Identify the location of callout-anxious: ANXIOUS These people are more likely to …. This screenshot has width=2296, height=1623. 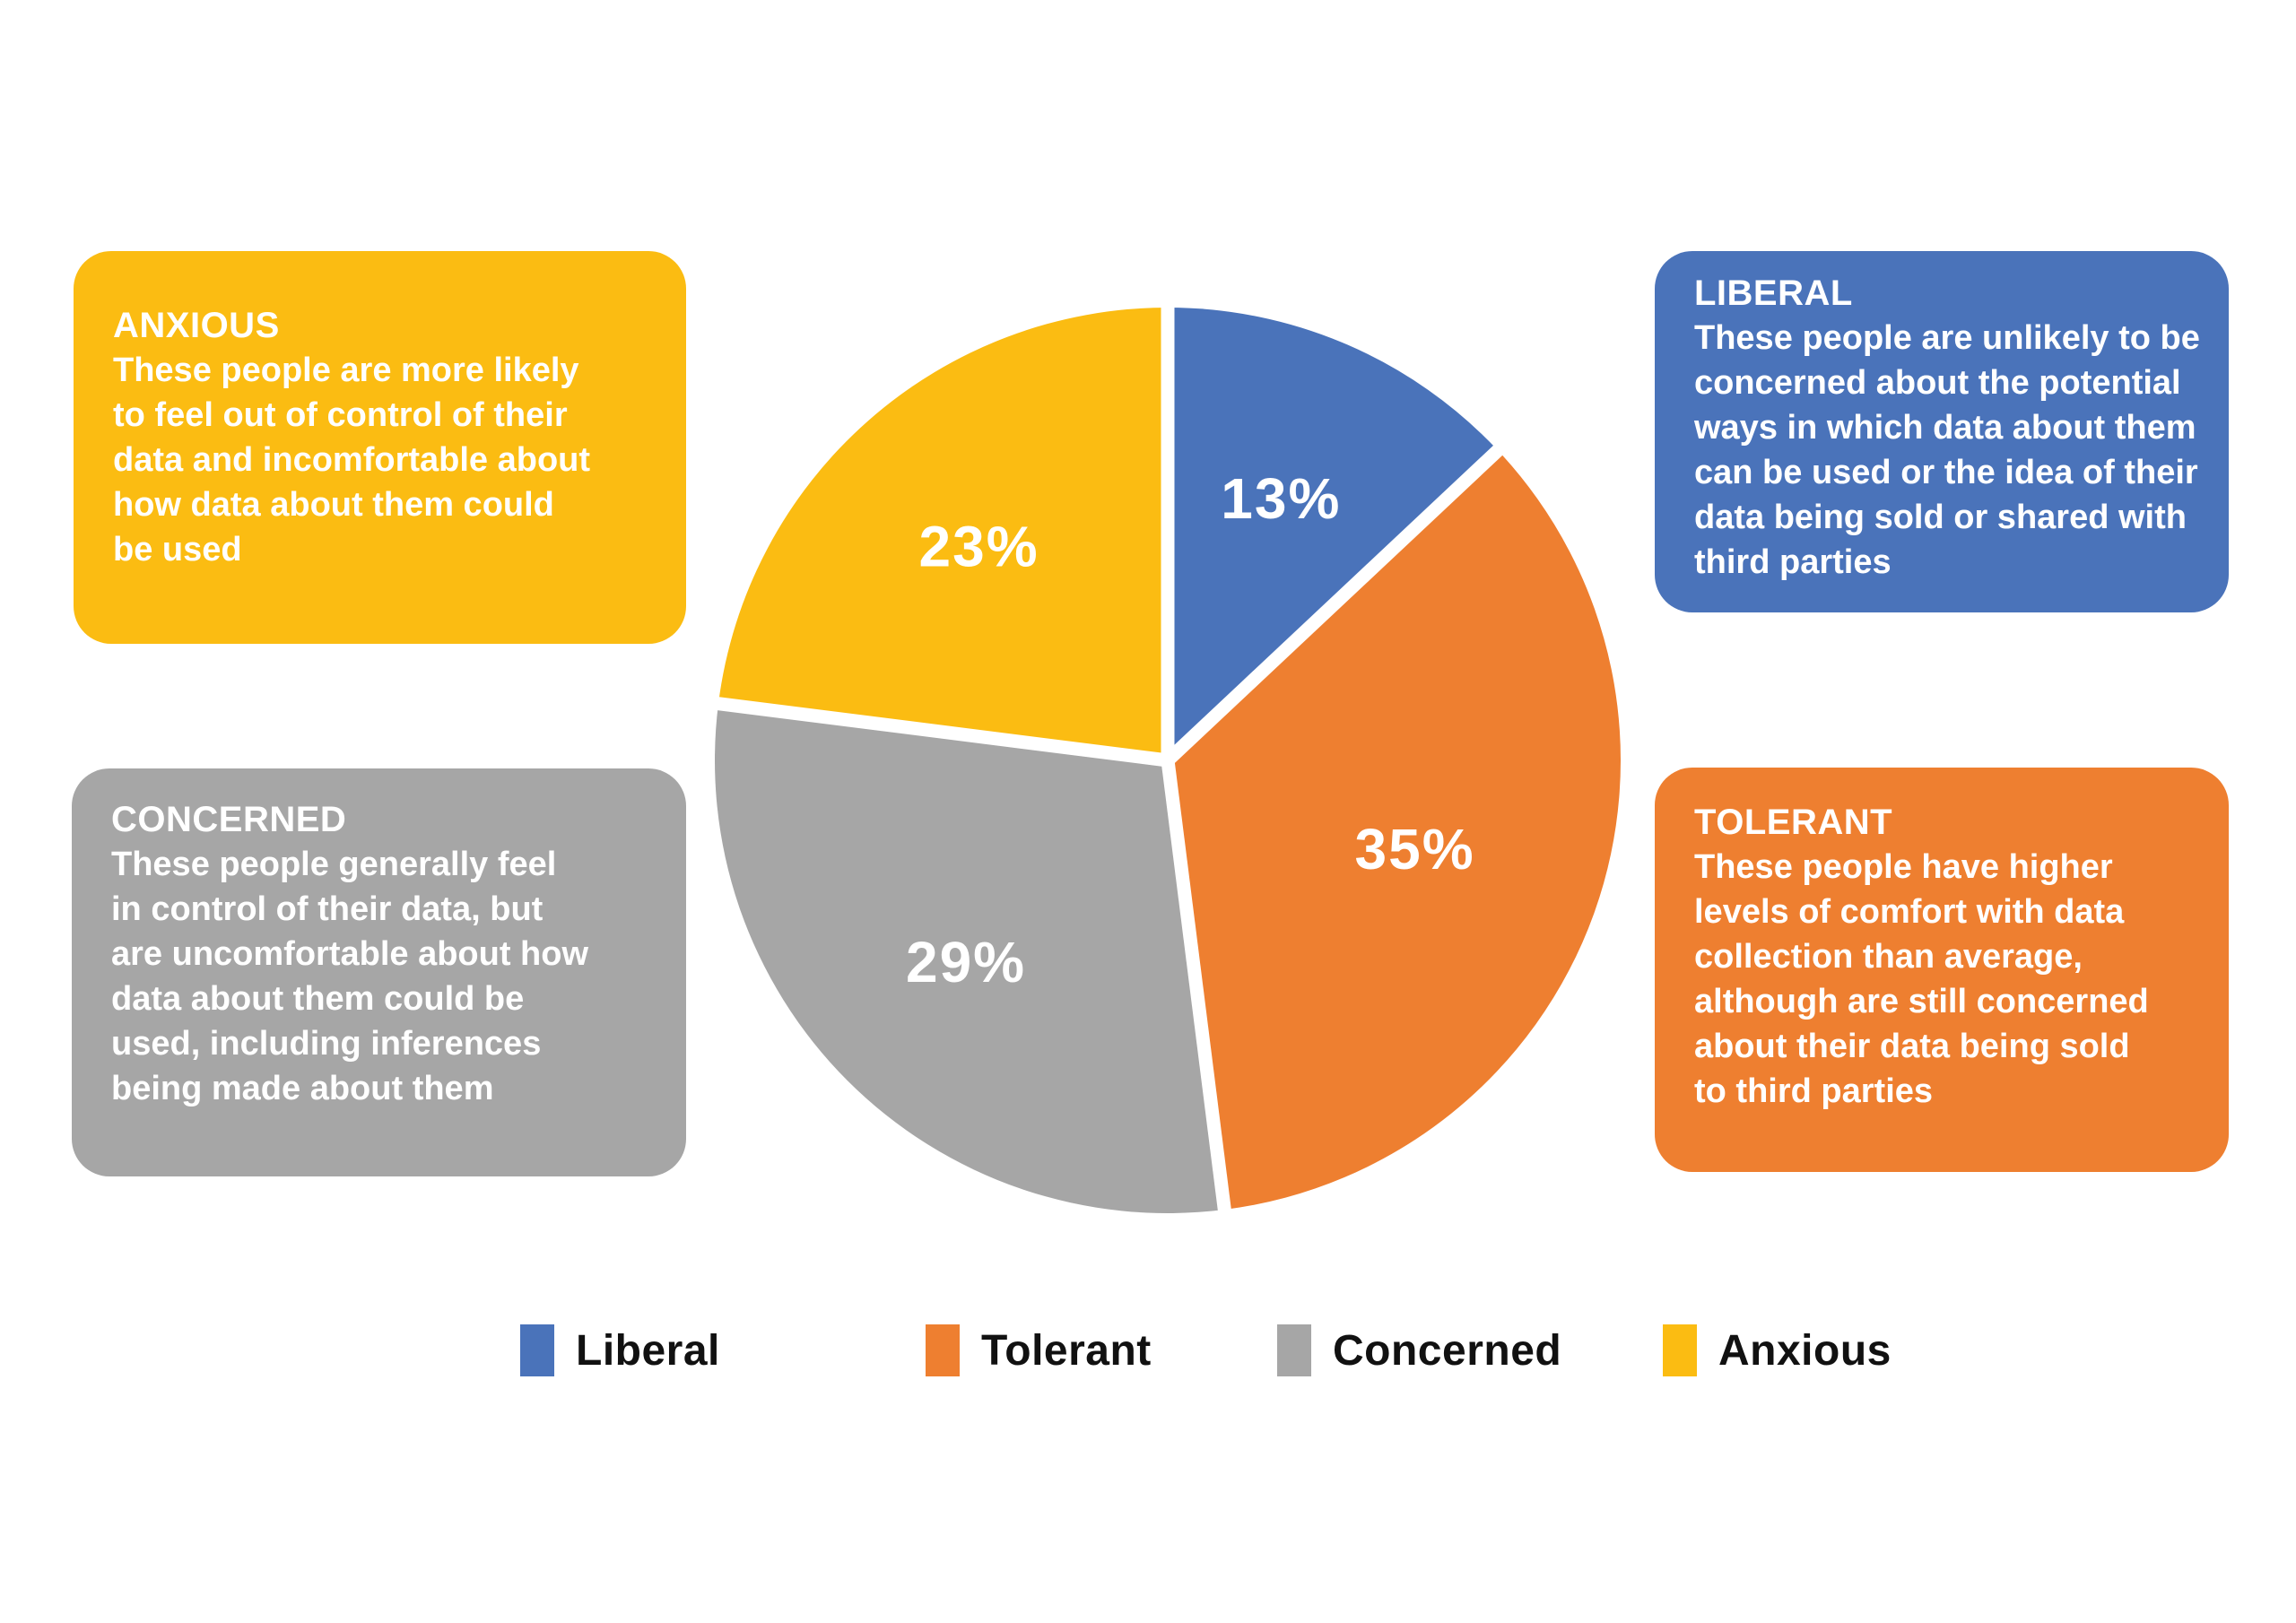
(380, 447).